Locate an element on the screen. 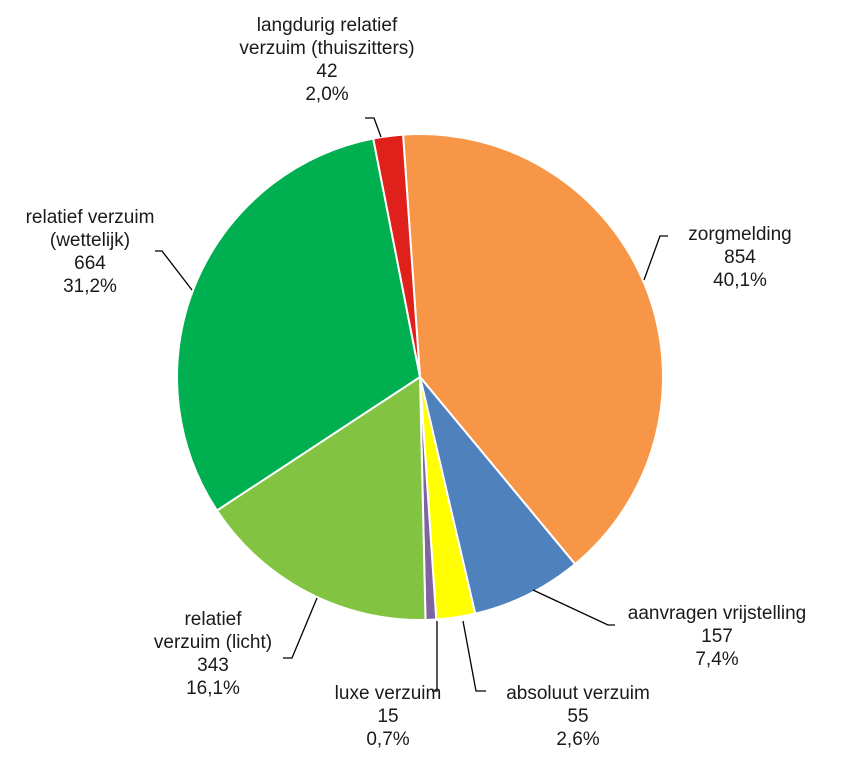 The width and height of the screenshot is (844, 761). slice-category-label: relatief verzuim is located at coordinates (90, 217).